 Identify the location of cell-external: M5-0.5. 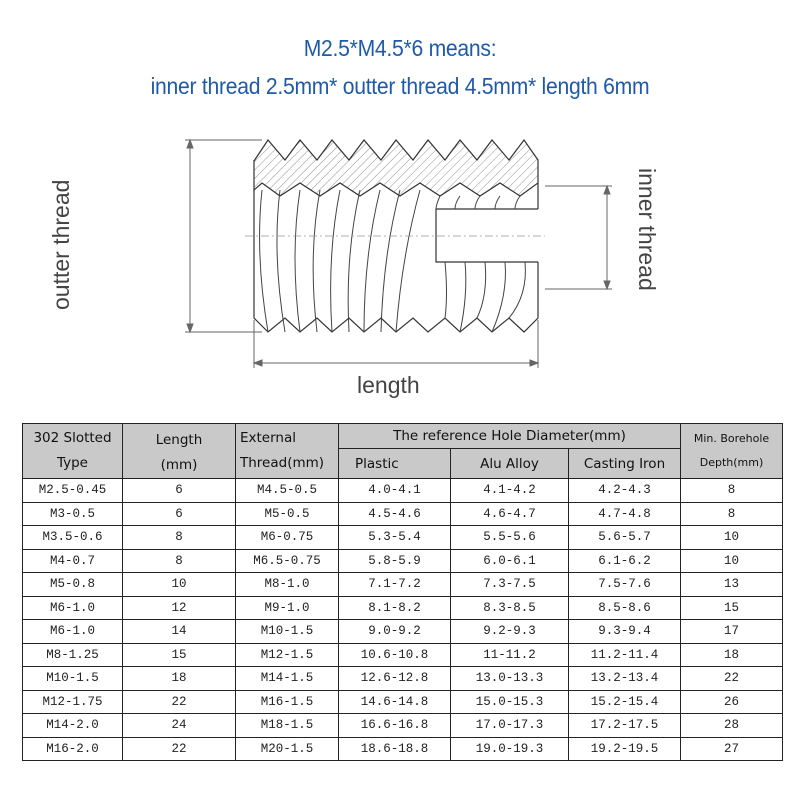
(287, 513).